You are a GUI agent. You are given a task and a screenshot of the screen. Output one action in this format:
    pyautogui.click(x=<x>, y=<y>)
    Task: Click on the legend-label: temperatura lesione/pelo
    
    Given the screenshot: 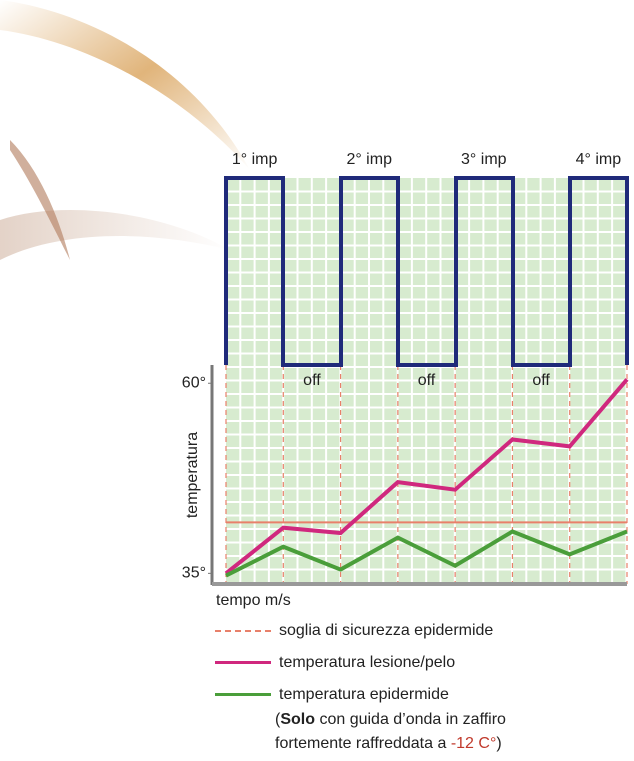 What is the action you would take?
    pyautogui.click(x=367, y=662)
    